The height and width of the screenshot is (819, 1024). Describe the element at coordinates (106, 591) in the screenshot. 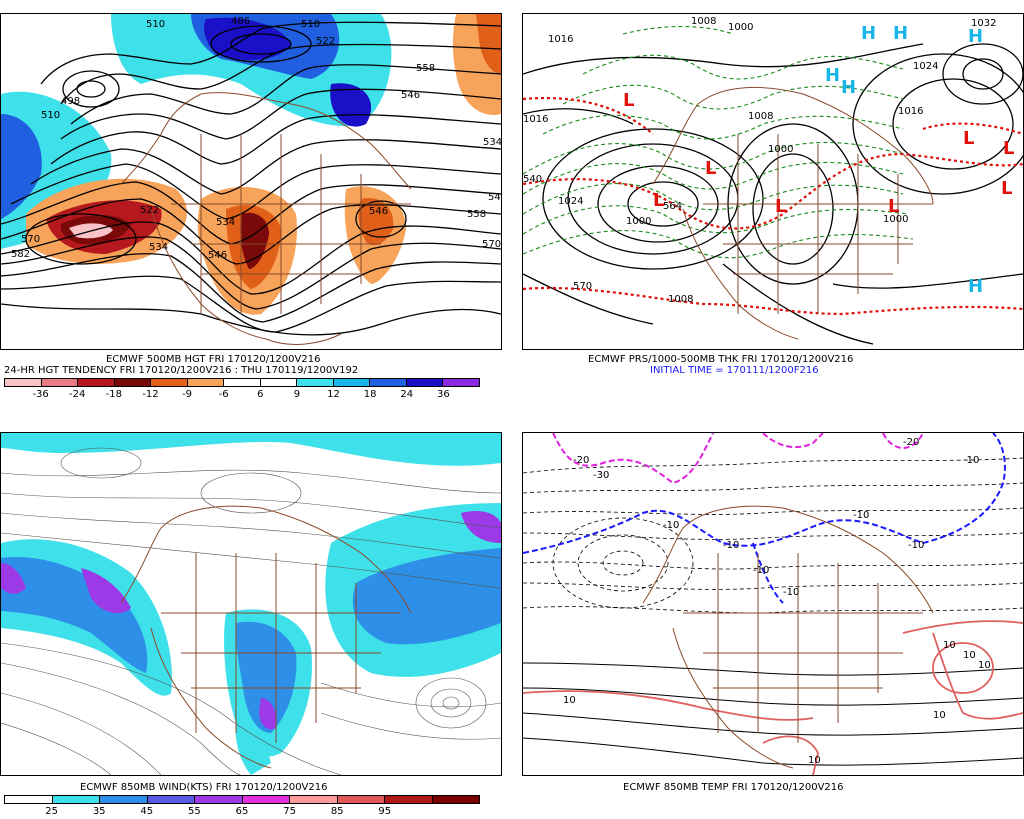

I see `wind-shade-pacific-violet` at that location.